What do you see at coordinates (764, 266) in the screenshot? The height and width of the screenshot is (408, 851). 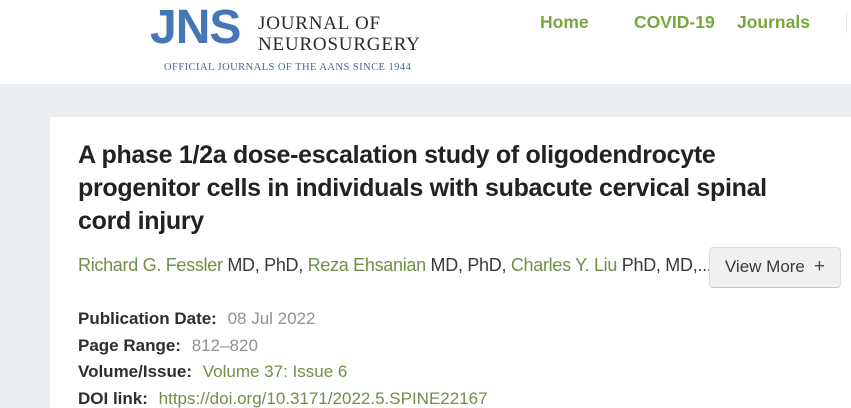 I see `view-more-label: View More` at bounding box center [764, 266].